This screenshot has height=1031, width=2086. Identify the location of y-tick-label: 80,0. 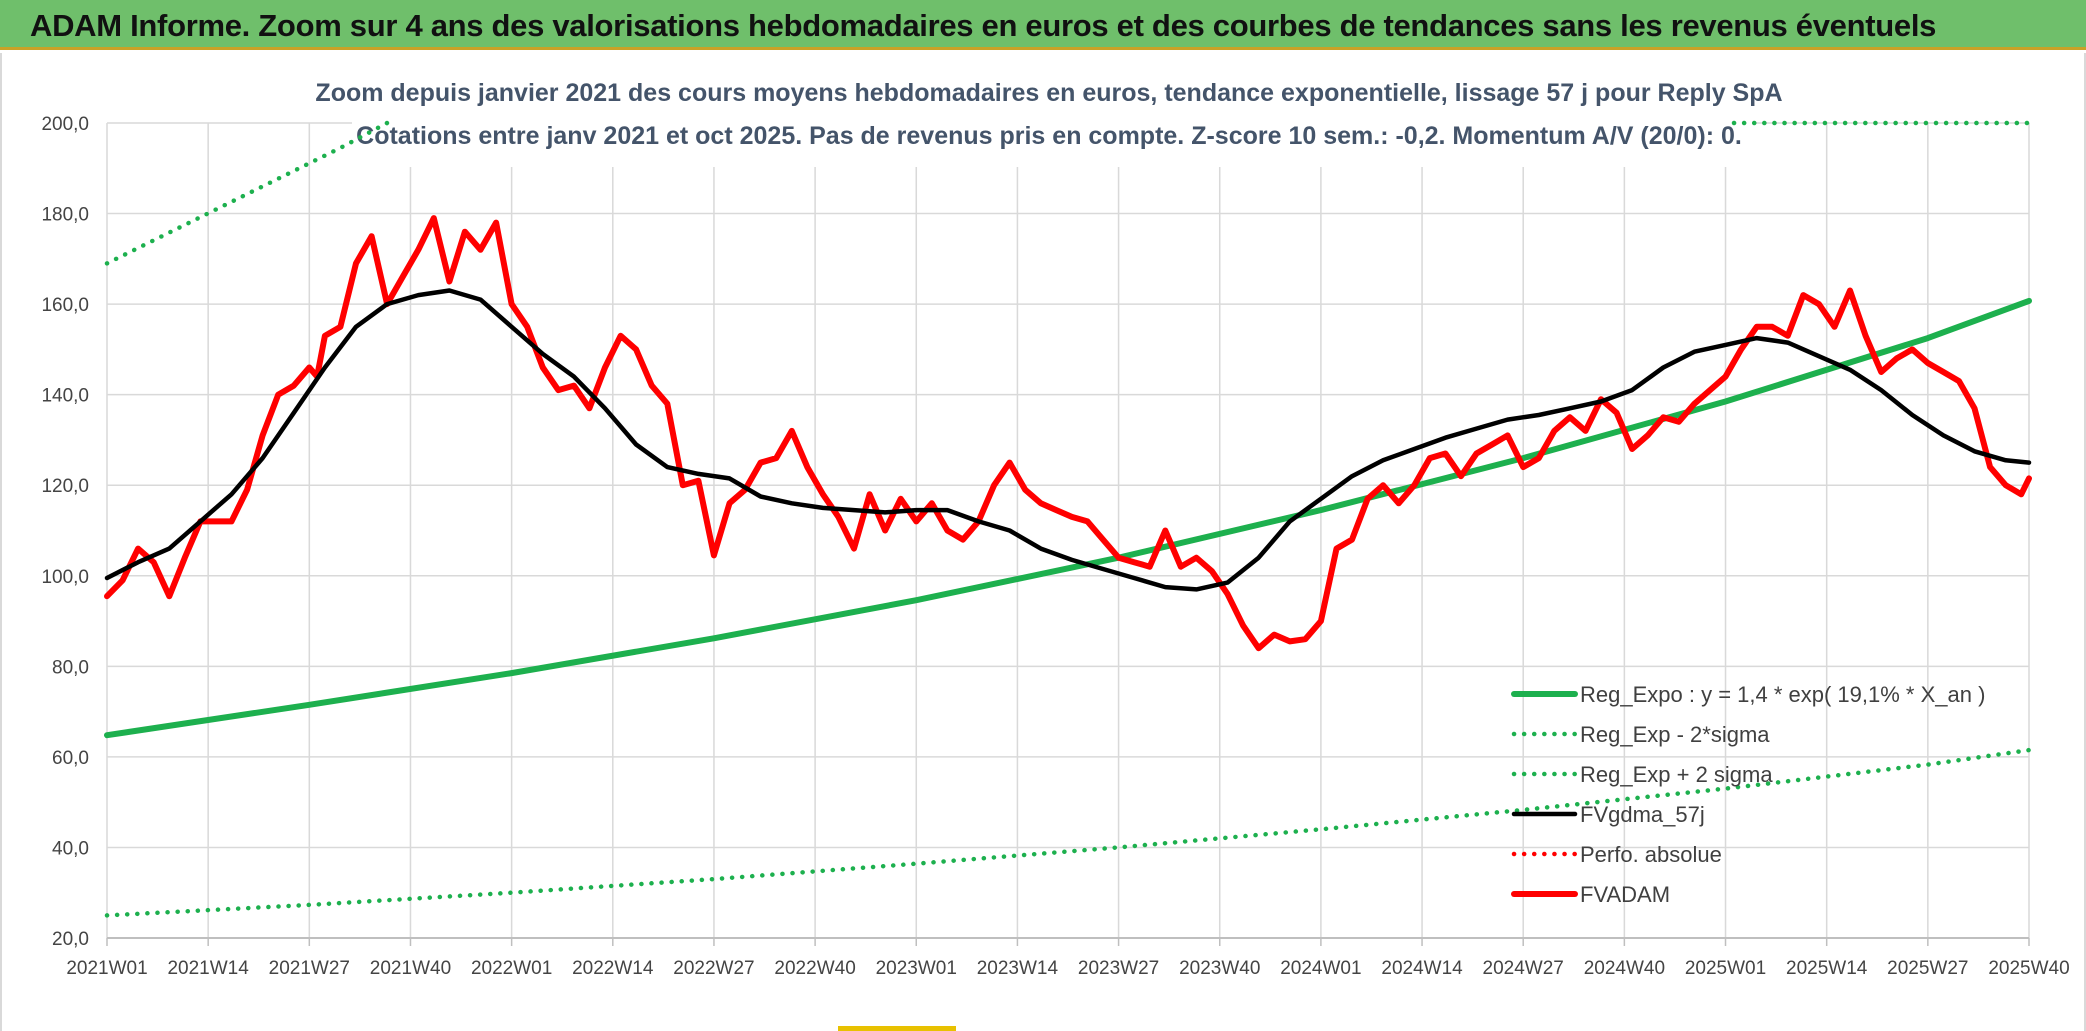
(70, 667).